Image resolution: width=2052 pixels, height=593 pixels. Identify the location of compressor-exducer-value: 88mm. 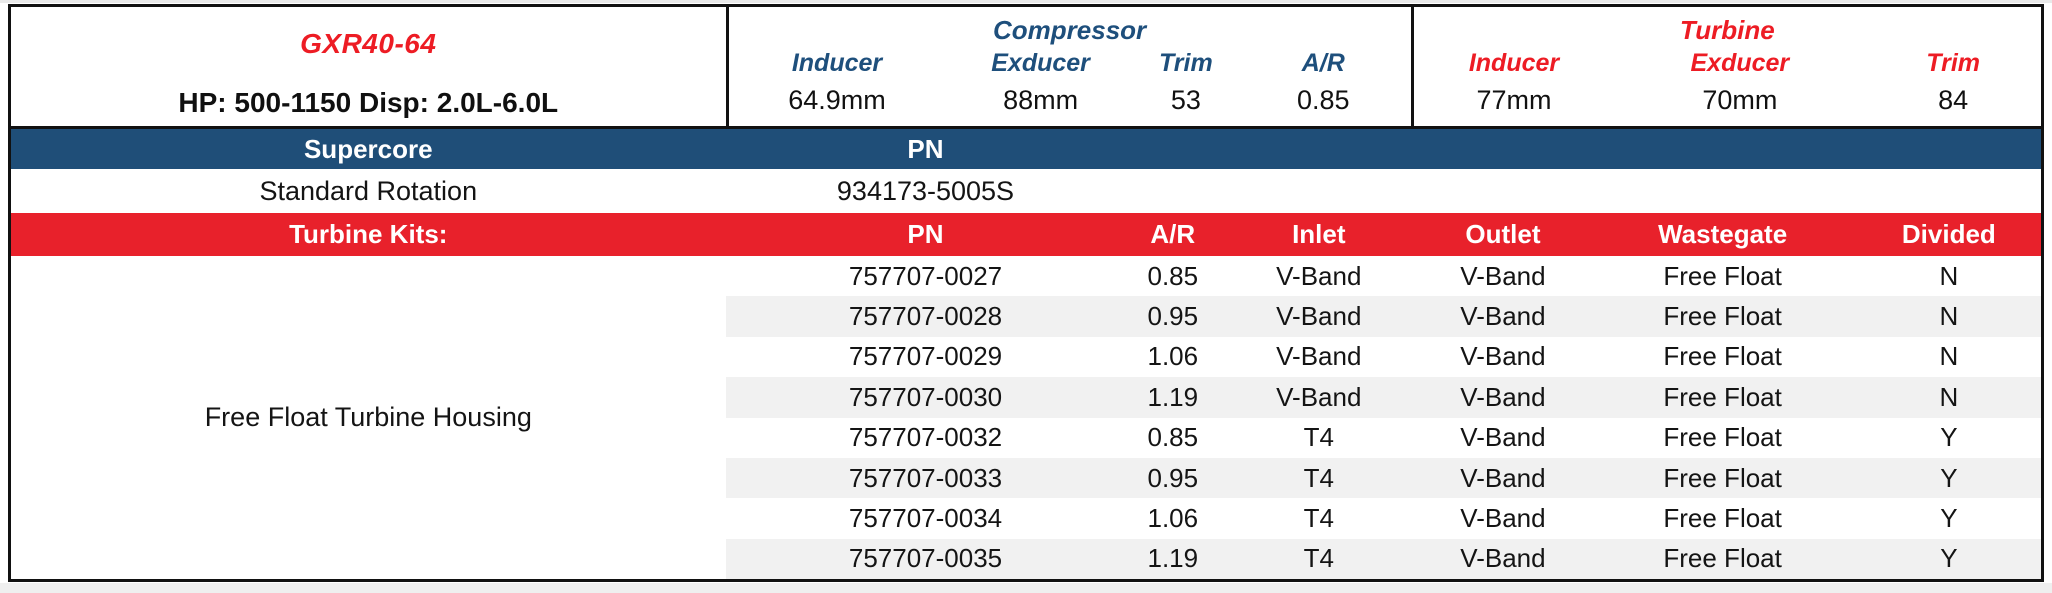
(1041, 100).